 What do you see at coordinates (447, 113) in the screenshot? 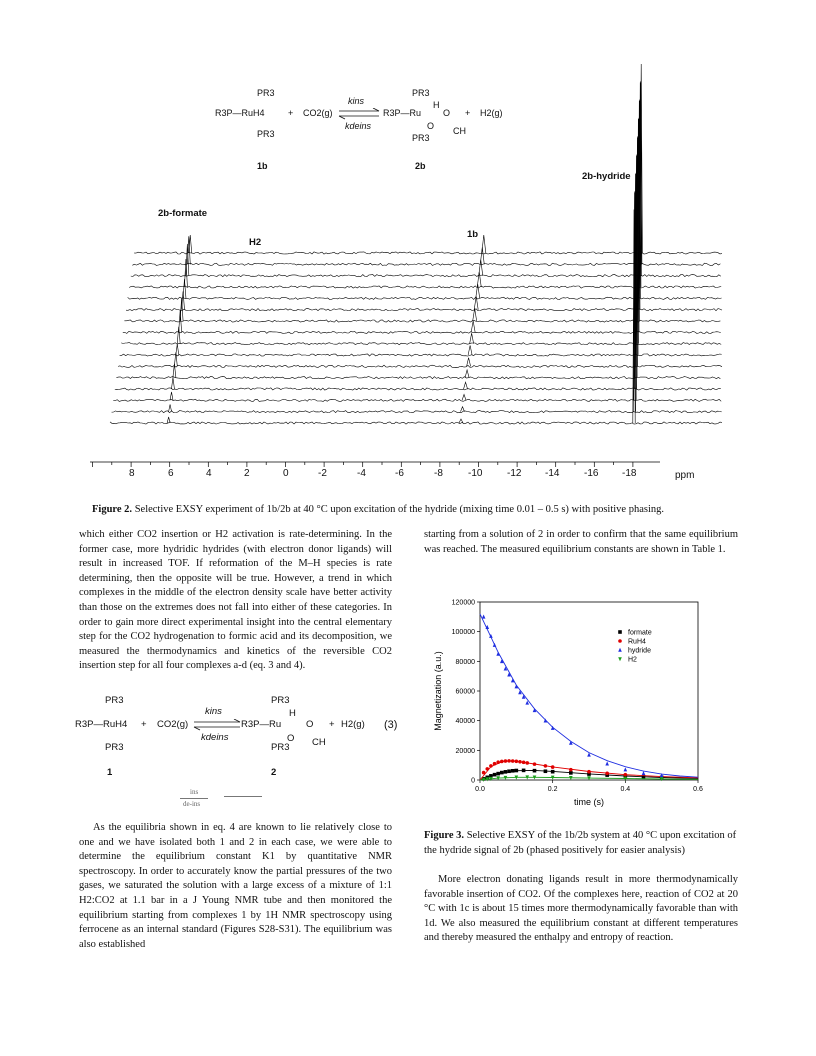
I see `scheme-right-o1: O` at bounding box center [447, 113].